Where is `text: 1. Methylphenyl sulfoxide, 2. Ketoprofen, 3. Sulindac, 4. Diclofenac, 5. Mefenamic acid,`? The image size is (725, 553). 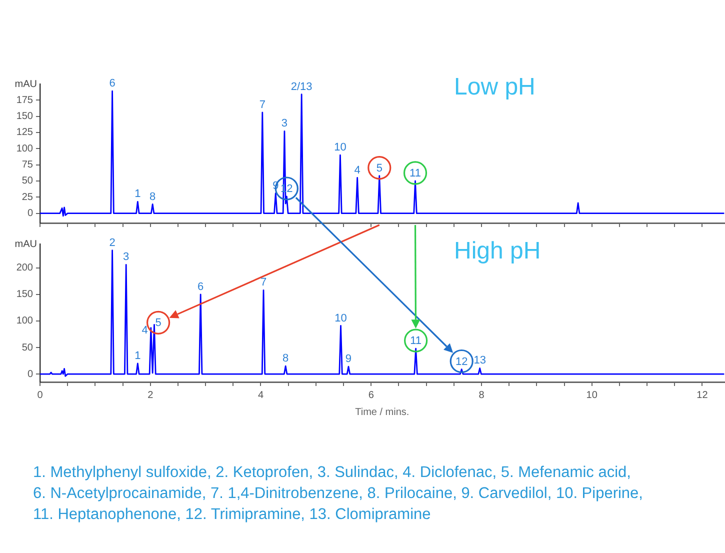 text: 1. Methylphenyl sulfoxide, 2. Ketoprofen, 3. Sulindac, 4. Diclofenac, 5. Mefenamic acid, is located at coordinates (332, 473).